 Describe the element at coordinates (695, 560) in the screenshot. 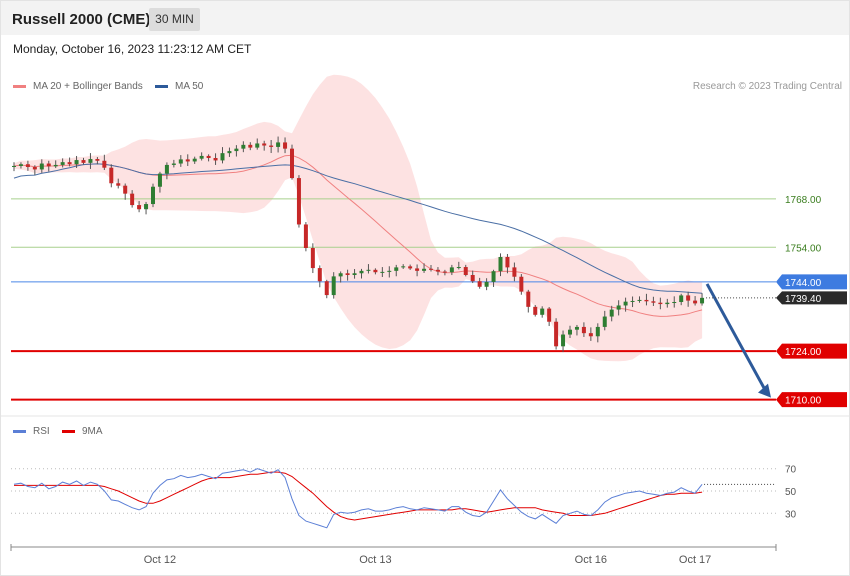

I see `x-axis-label-oct-17: Oct 17` at that location.